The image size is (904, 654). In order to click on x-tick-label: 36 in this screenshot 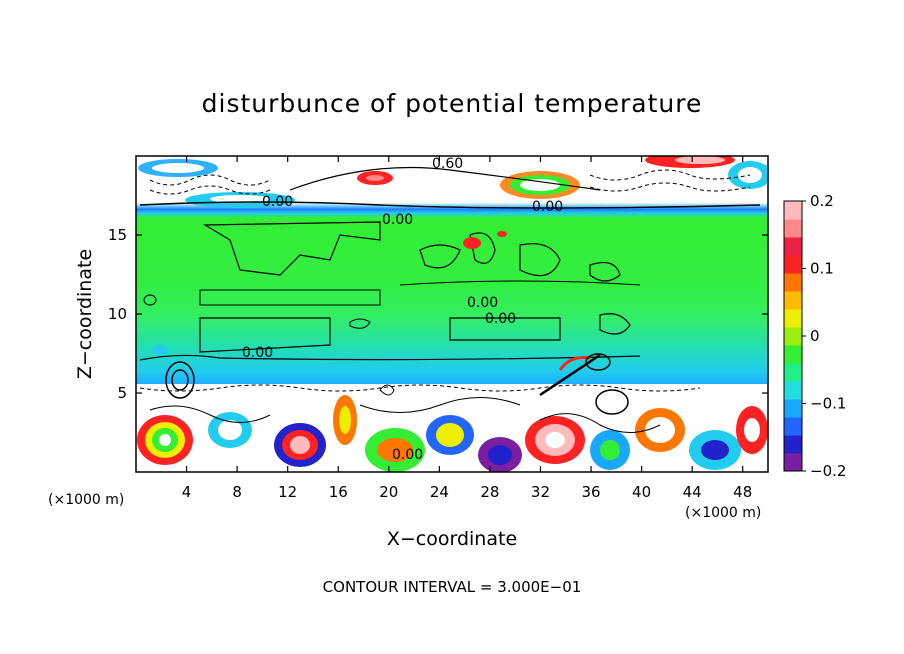, I will do `click(590, 492)`.